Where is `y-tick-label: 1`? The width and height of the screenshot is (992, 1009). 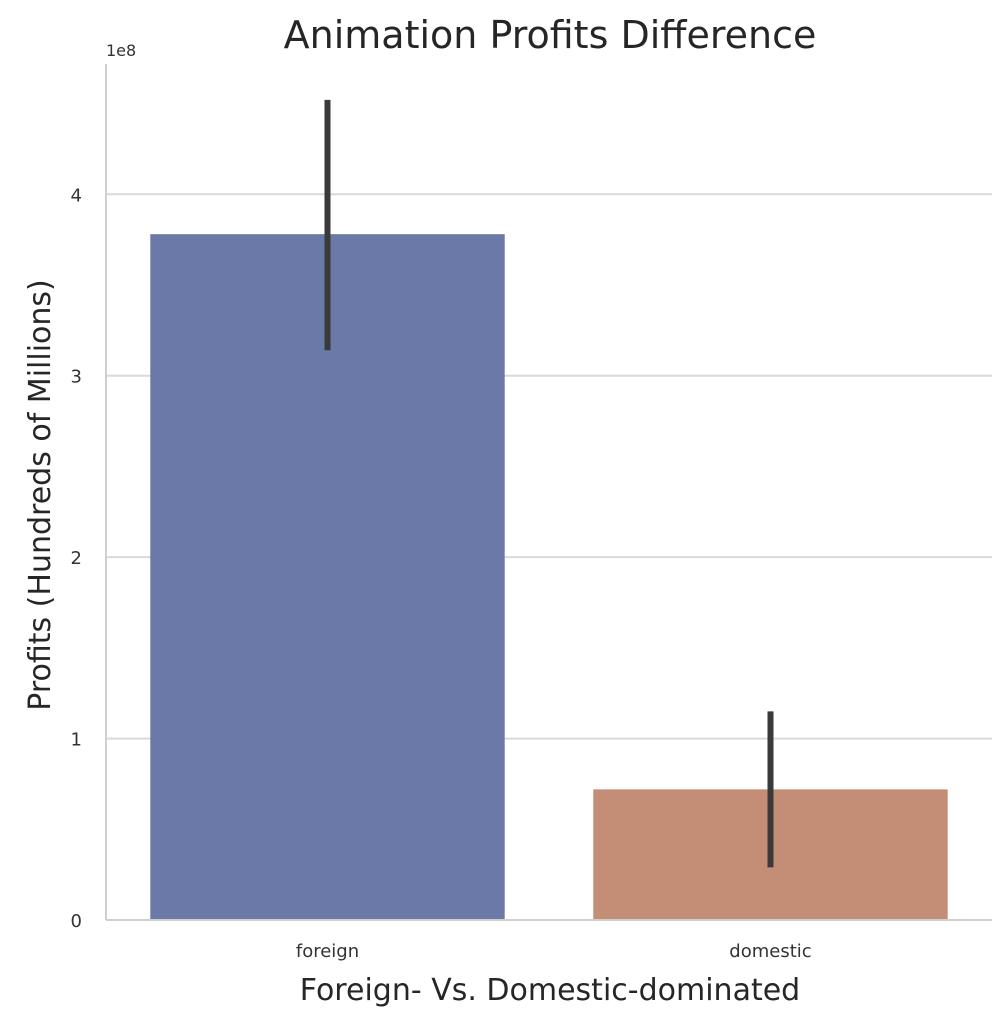 y-tick-label: 1 is located at coordinates (76, 740).